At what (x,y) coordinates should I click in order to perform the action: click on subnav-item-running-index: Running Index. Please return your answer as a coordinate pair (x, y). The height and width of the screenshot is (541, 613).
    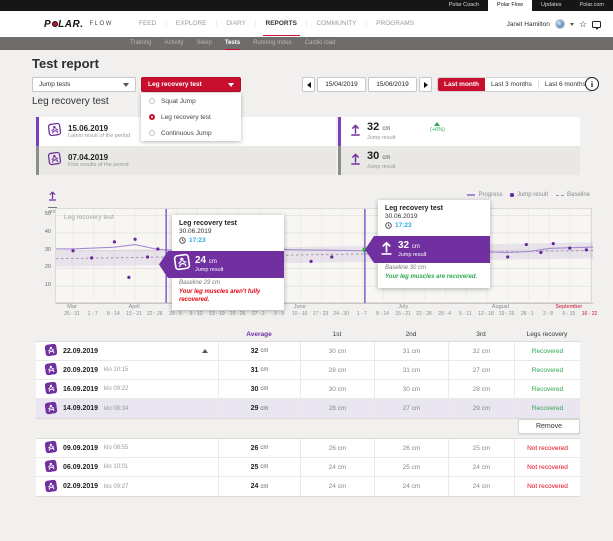
    Looking at the image, I should click on (272, 43).